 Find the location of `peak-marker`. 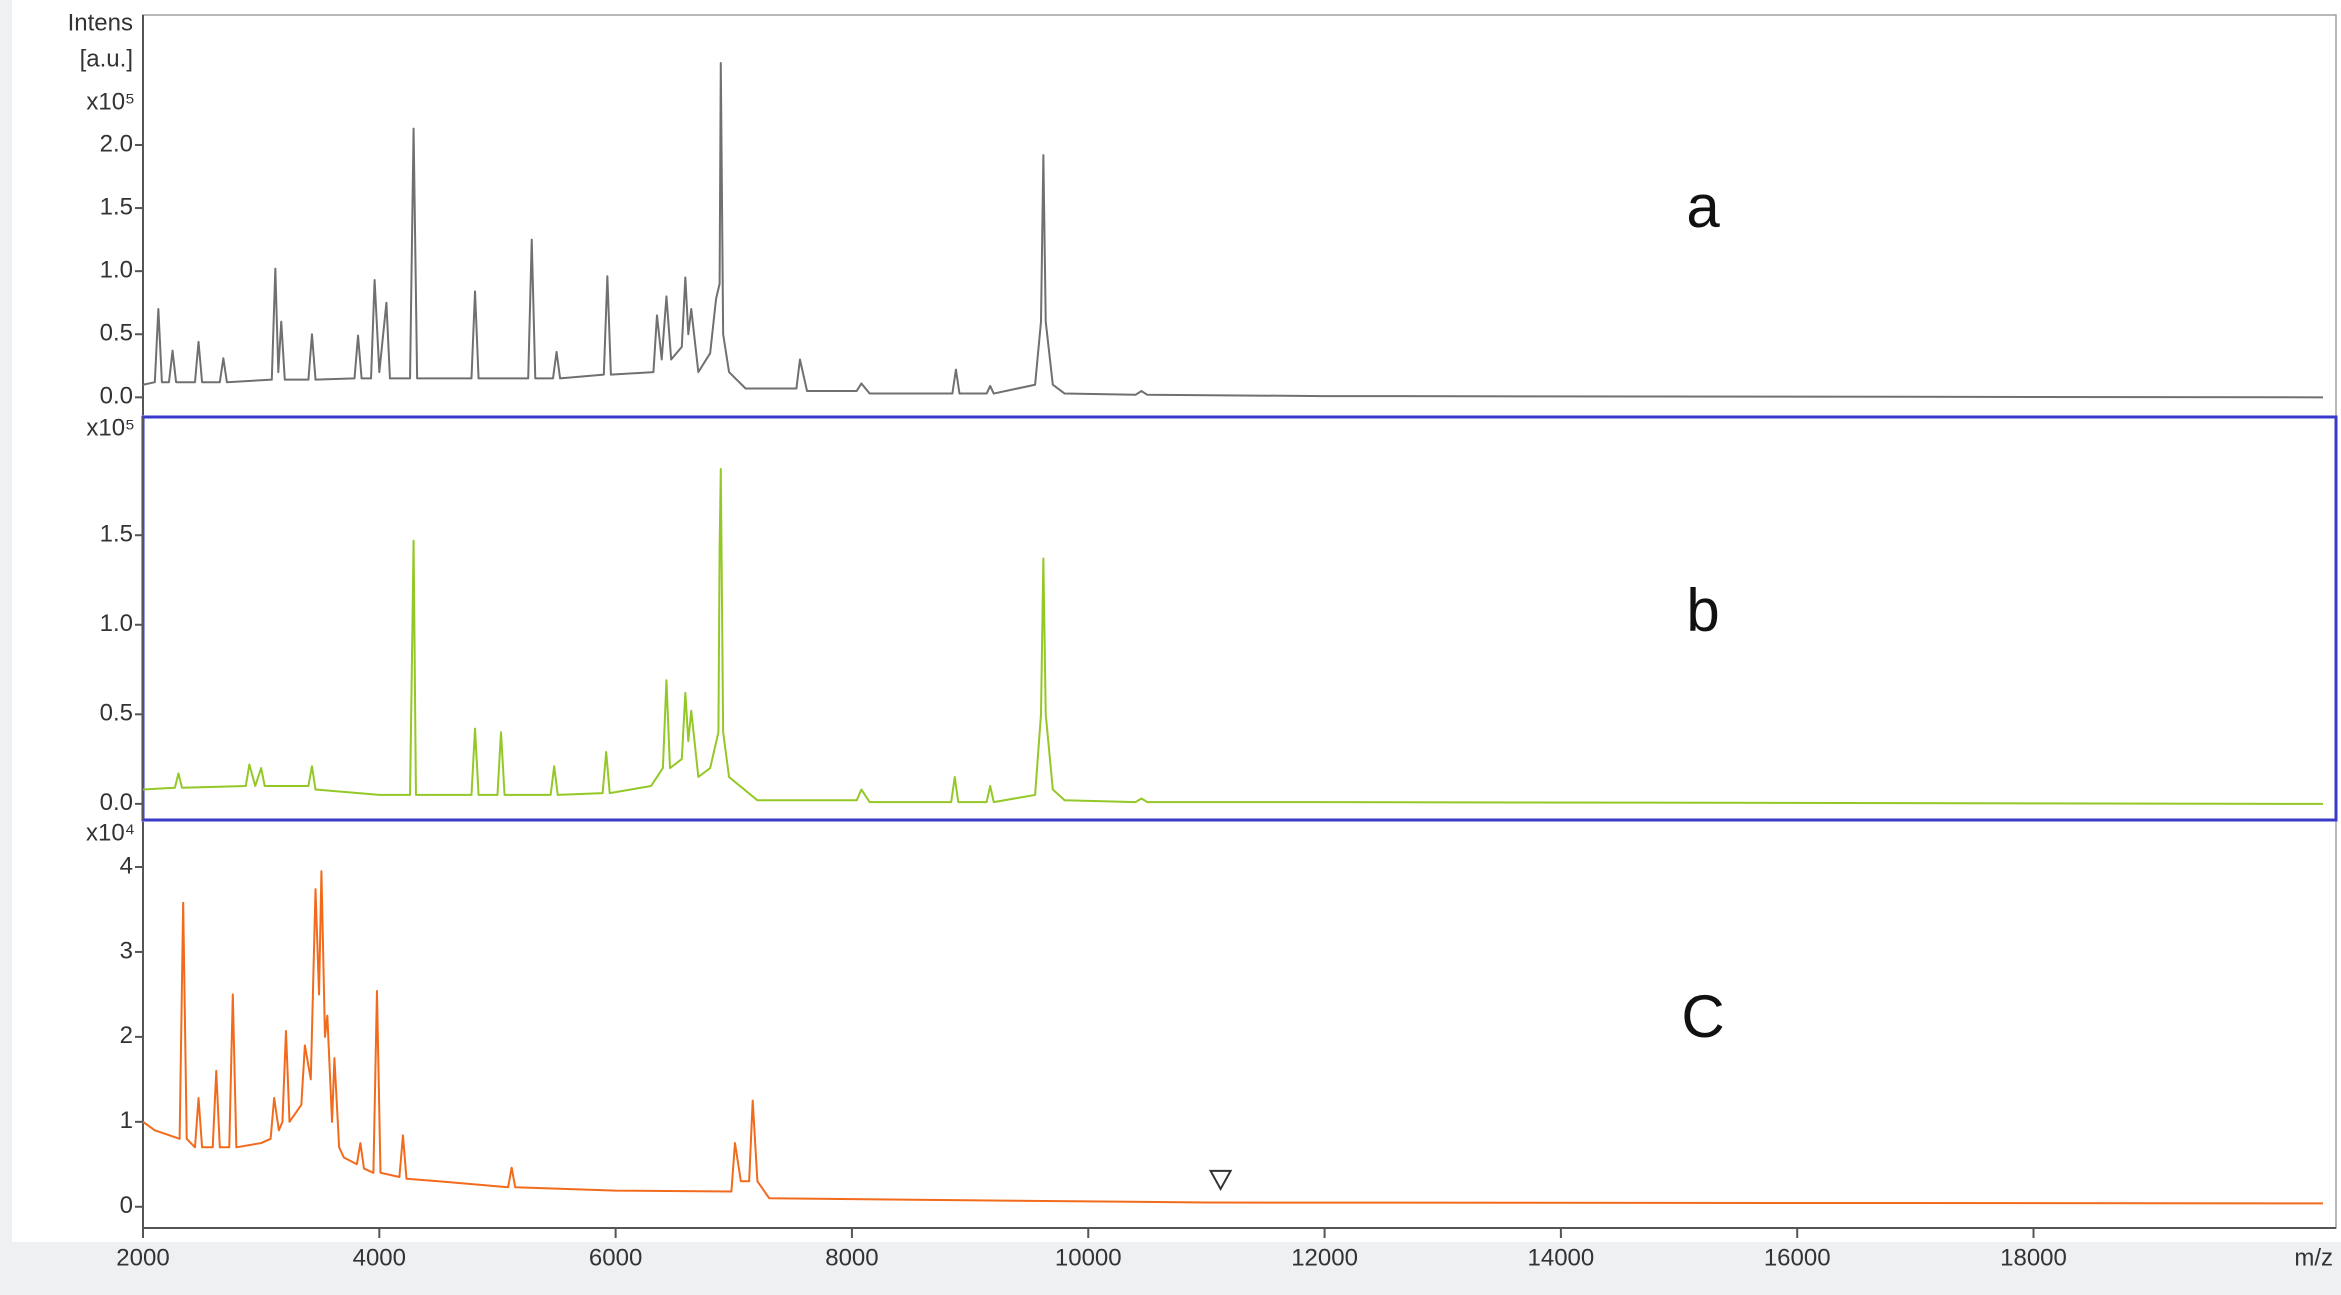

peak-marker is located at coordinates (1220, 1180).